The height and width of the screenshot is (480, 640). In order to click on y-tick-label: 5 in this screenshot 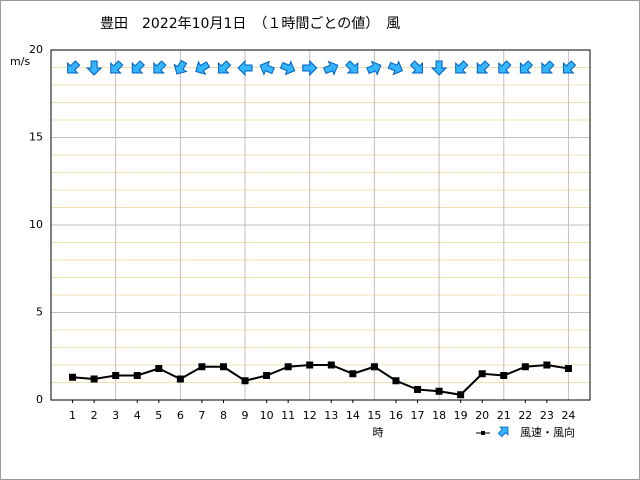, I will do `click(39, 312)`.